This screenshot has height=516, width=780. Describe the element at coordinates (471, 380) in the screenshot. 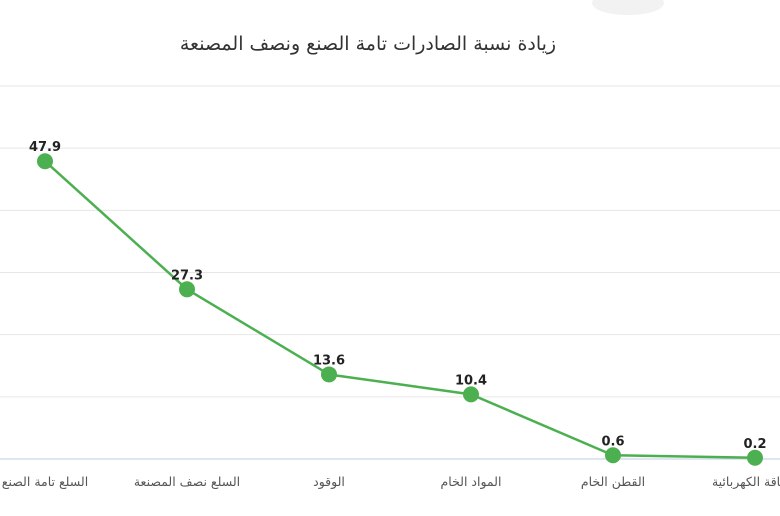

I see `data-label: 10.4` at that location.